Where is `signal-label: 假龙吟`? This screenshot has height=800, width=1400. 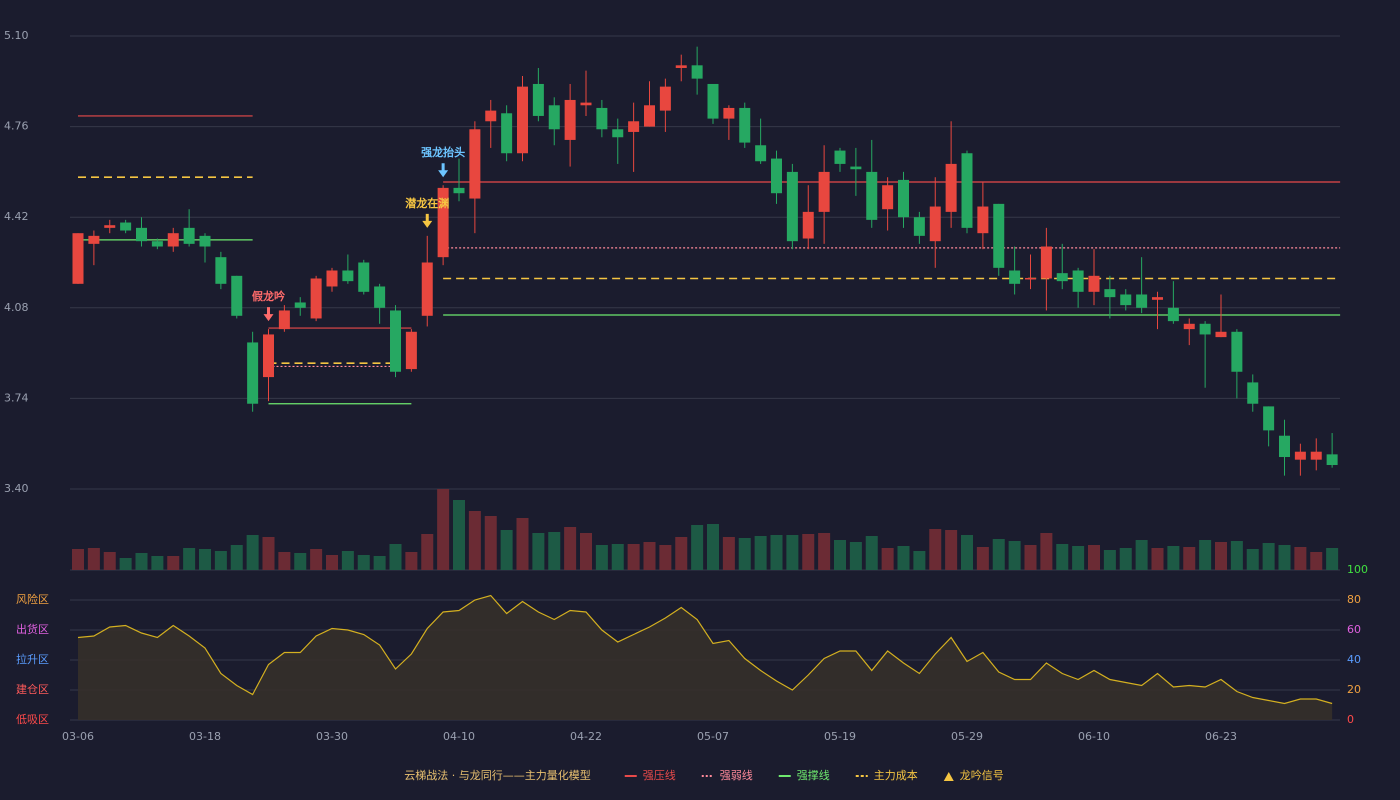 signal-label: 假龙吟 is located at coordinates (268, 296).